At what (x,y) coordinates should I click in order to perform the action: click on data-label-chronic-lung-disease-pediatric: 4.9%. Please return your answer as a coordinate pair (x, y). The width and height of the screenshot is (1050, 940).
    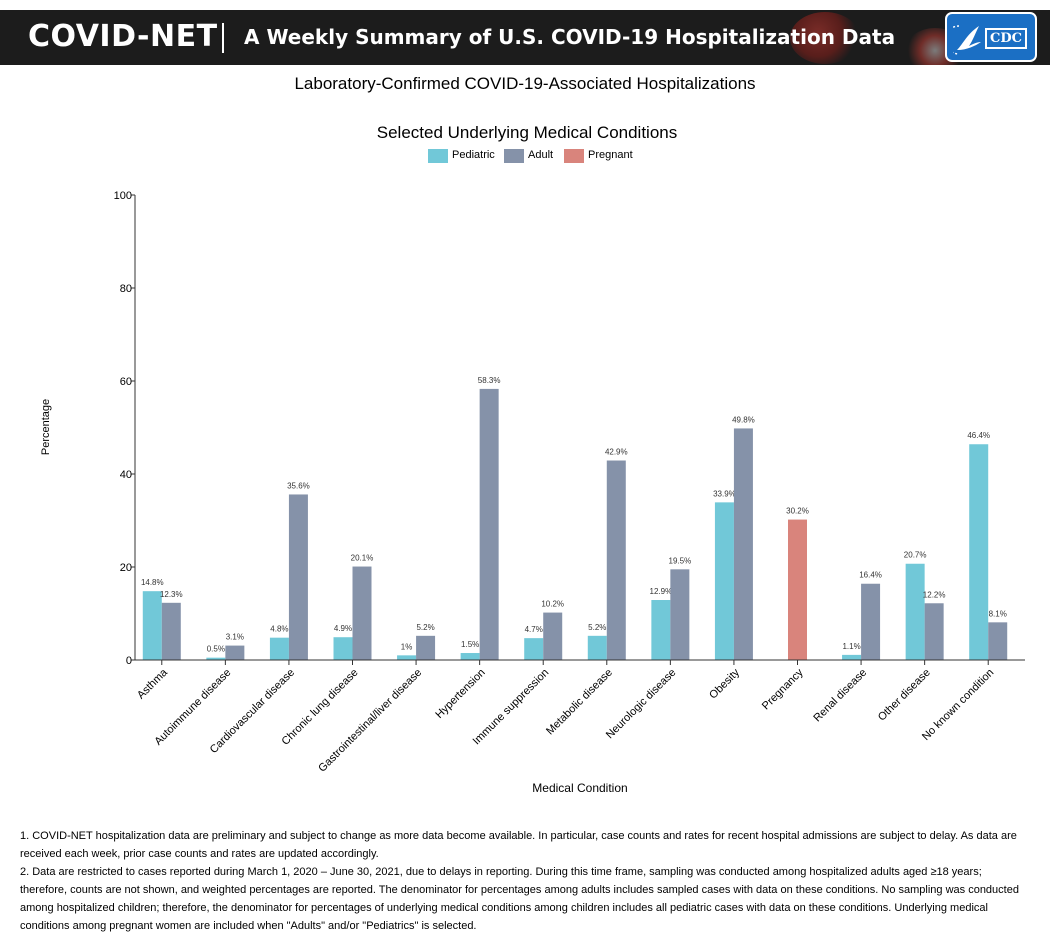
    Looking at the image, I should click on (343, 628).